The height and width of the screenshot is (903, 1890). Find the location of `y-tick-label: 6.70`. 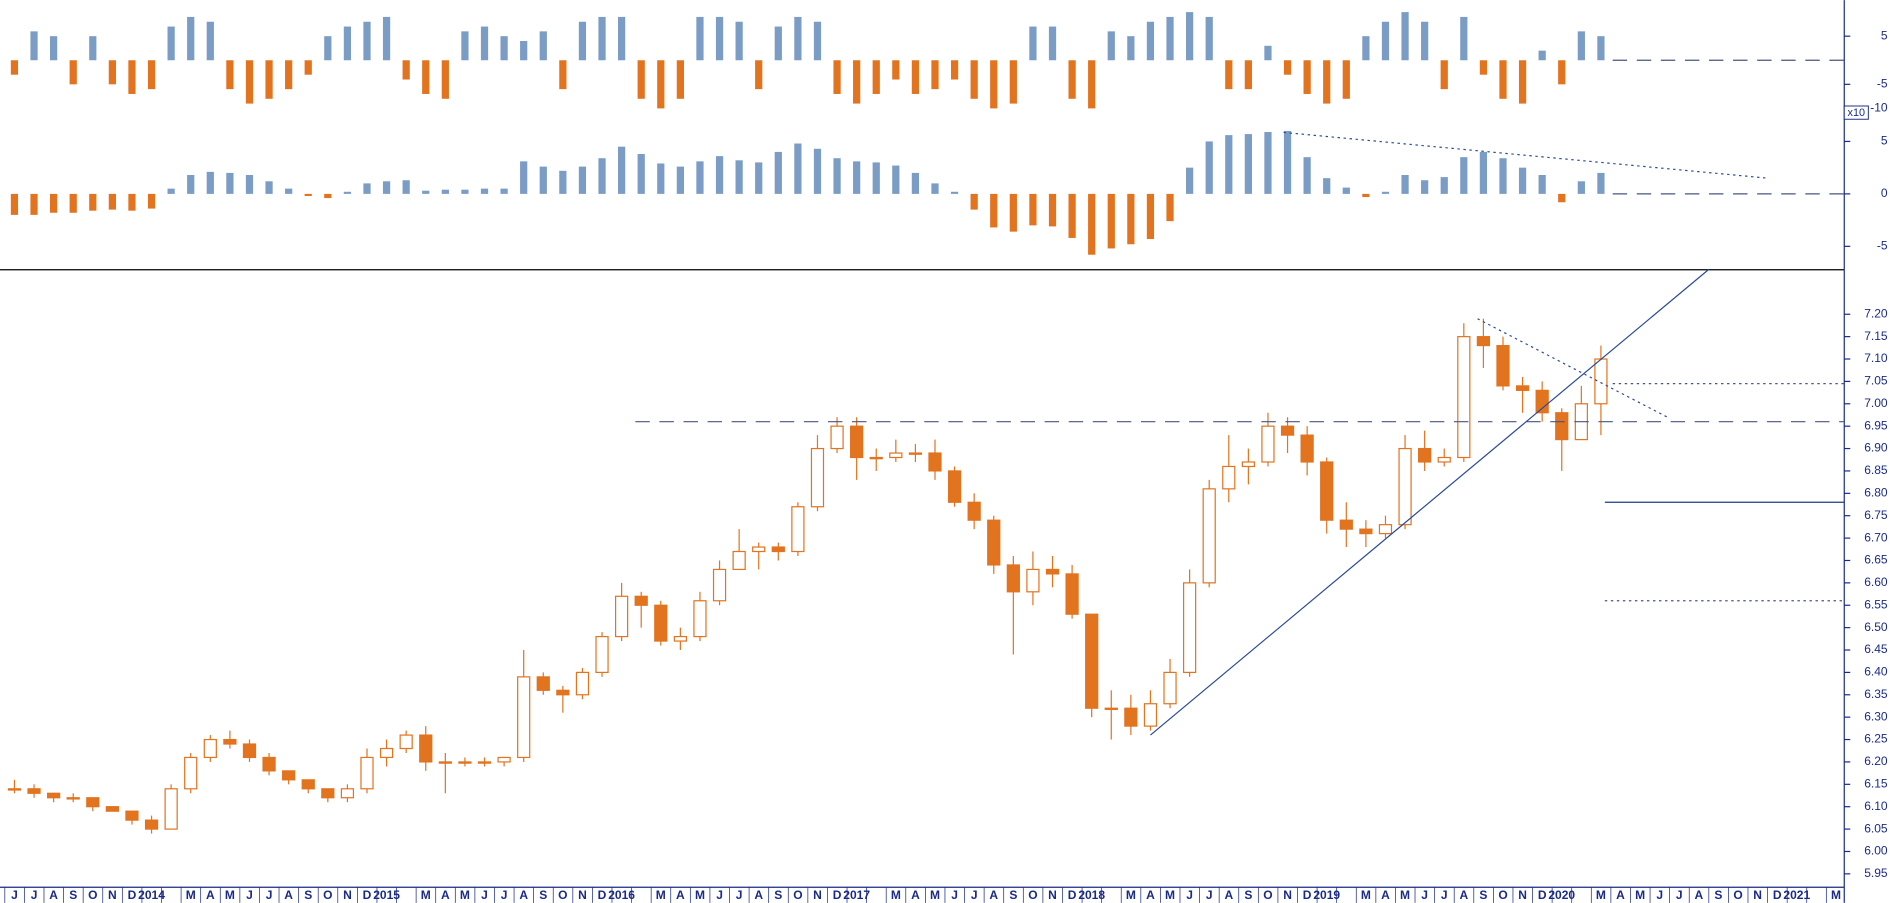

y-tick-label: 6.70 is located at coordinates (1876, 537).